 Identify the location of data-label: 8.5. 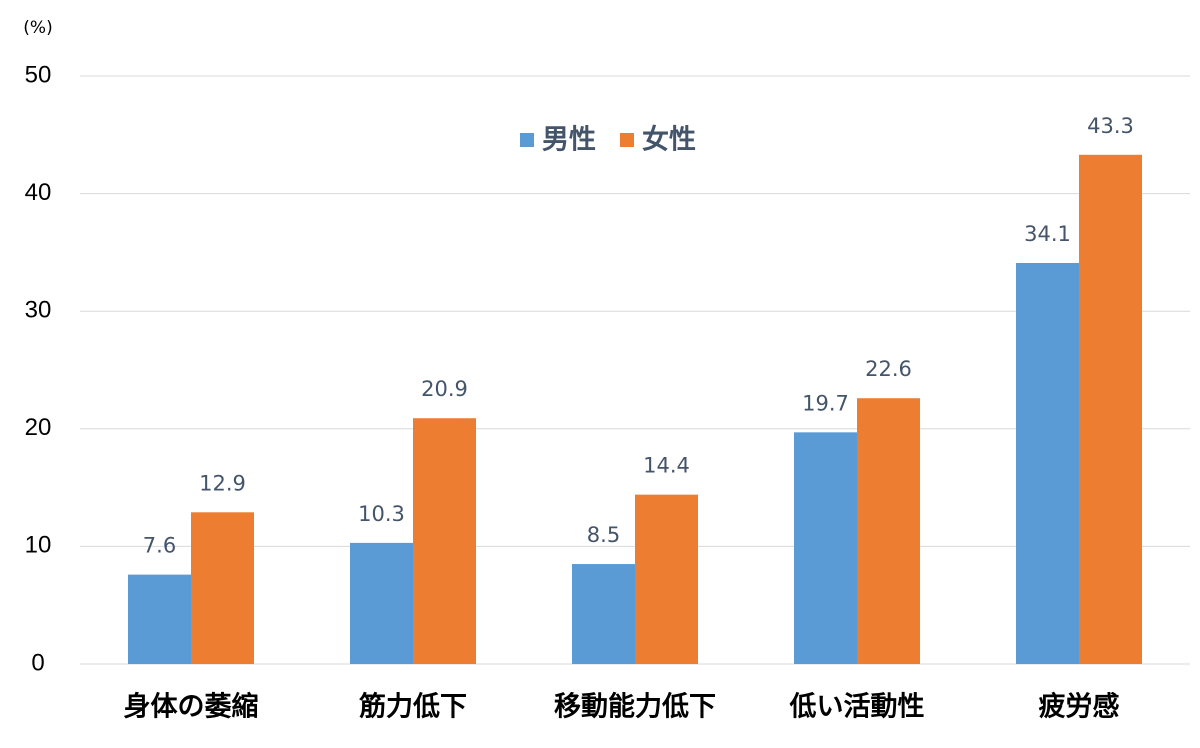
(603, 535).